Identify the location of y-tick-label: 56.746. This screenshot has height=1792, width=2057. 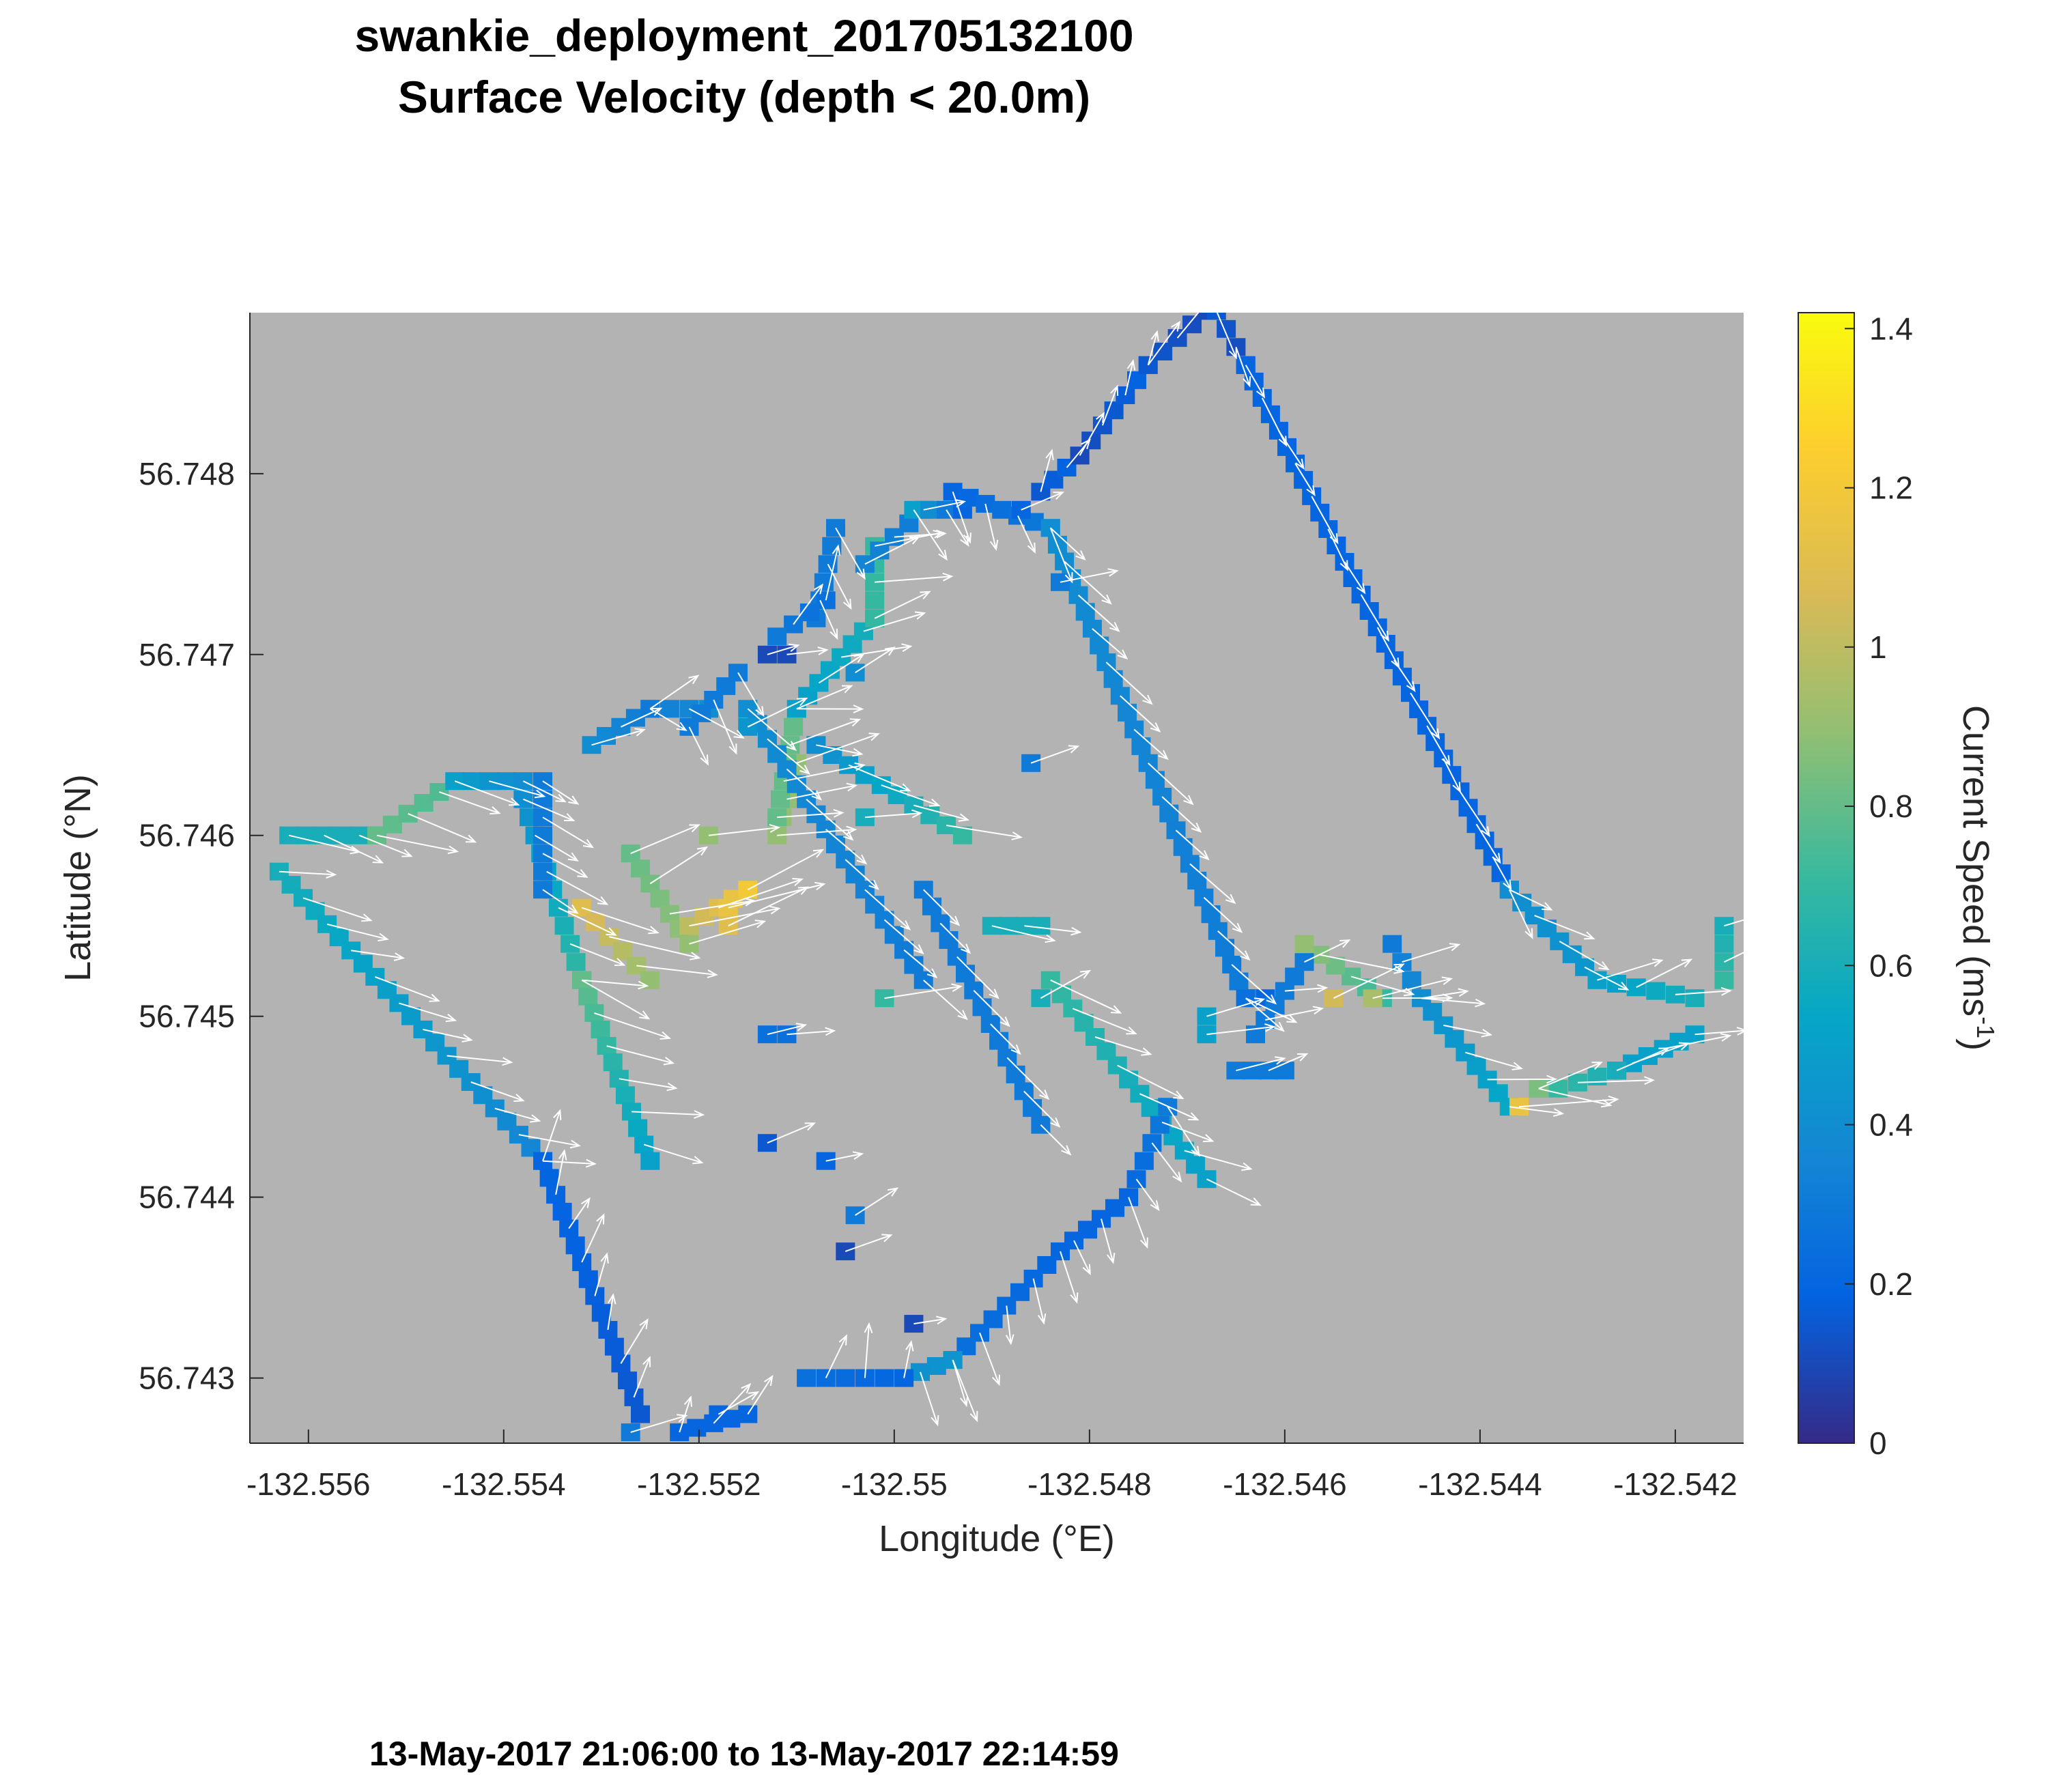
(187, 835).